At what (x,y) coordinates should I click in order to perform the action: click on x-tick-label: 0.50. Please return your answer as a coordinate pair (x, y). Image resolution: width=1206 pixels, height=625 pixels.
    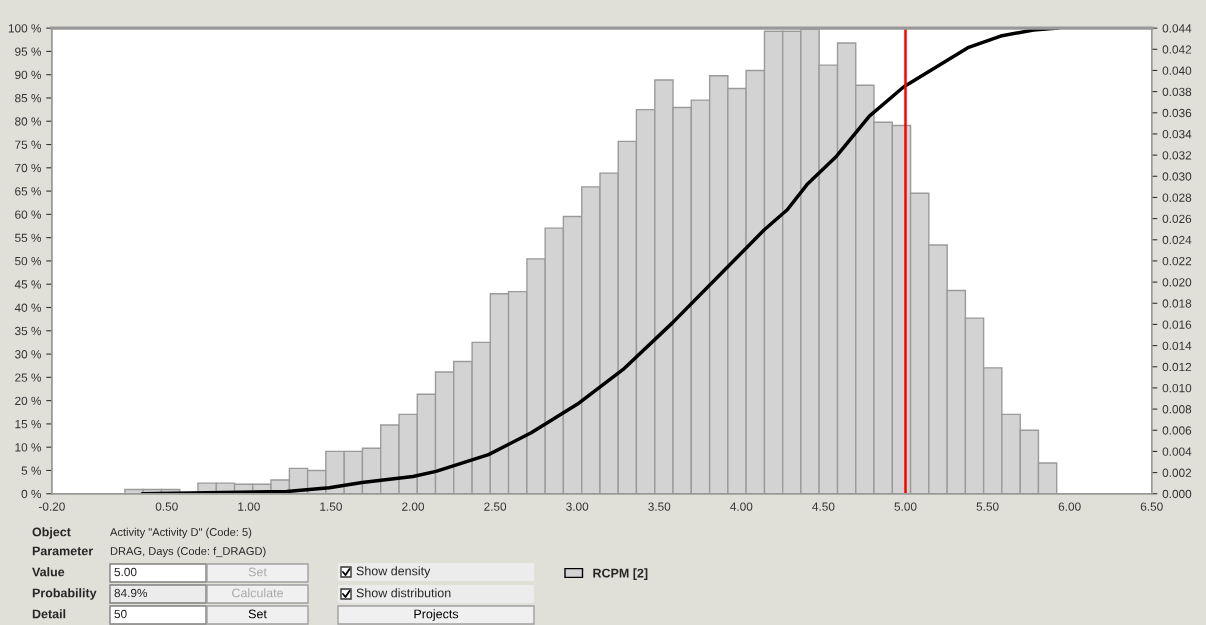
    Looking at the image, I should click on (166, 506).